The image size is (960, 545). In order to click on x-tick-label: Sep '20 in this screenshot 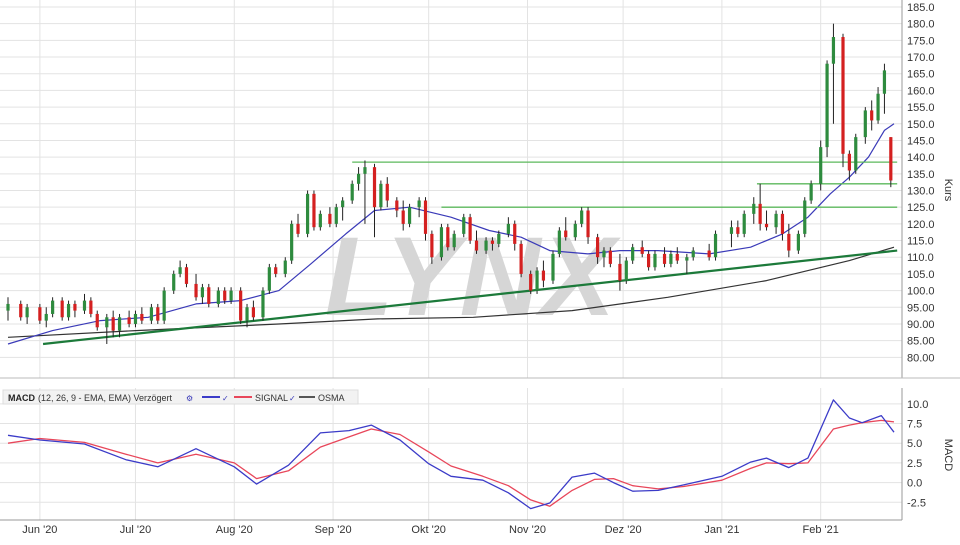, I will do `click(333, 530)`.